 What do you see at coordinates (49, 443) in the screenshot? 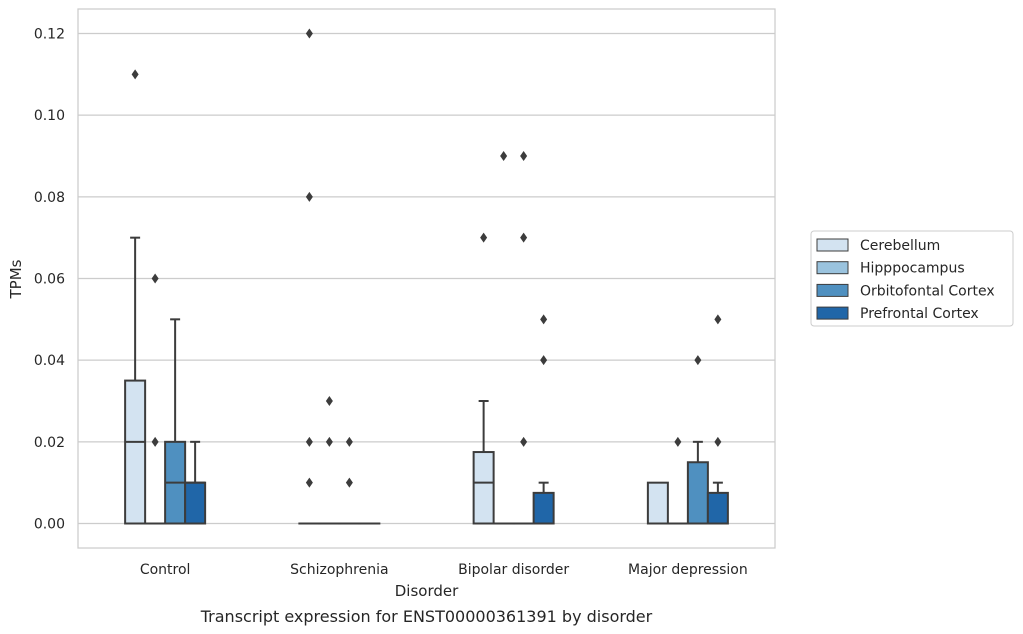
I see `y-tick-label: 0.02` at bounding box center [49, 443].